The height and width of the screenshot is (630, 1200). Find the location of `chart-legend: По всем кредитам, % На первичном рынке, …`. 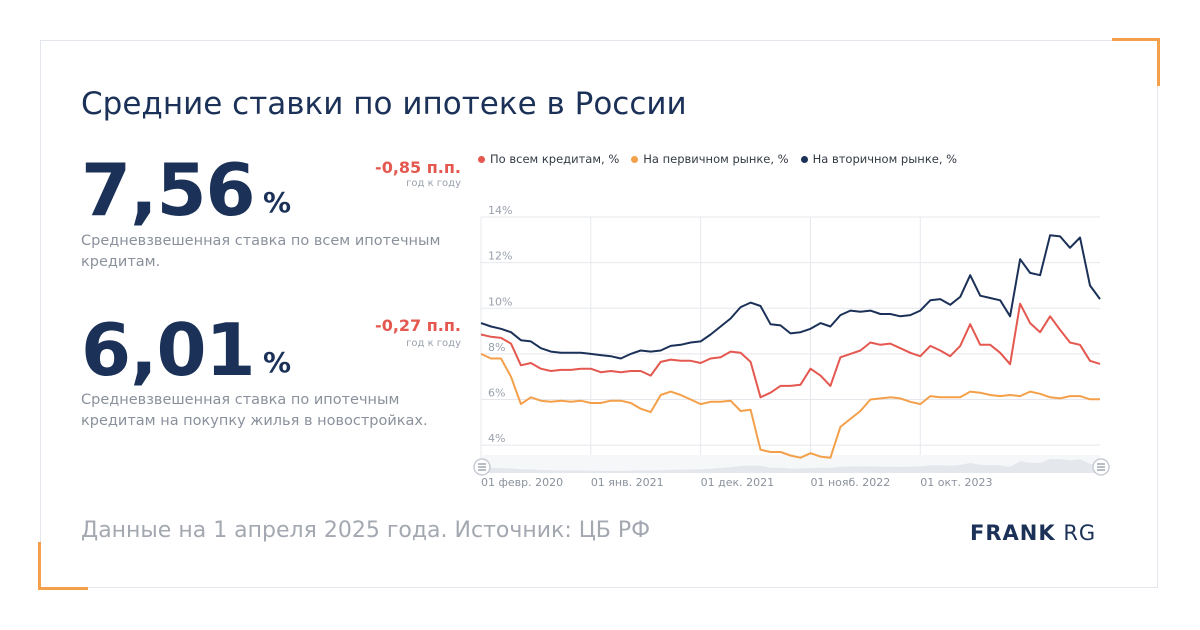

chart-legend: По всем кредитам, % На первичном рынке, … is located at coordinates (717, 159).